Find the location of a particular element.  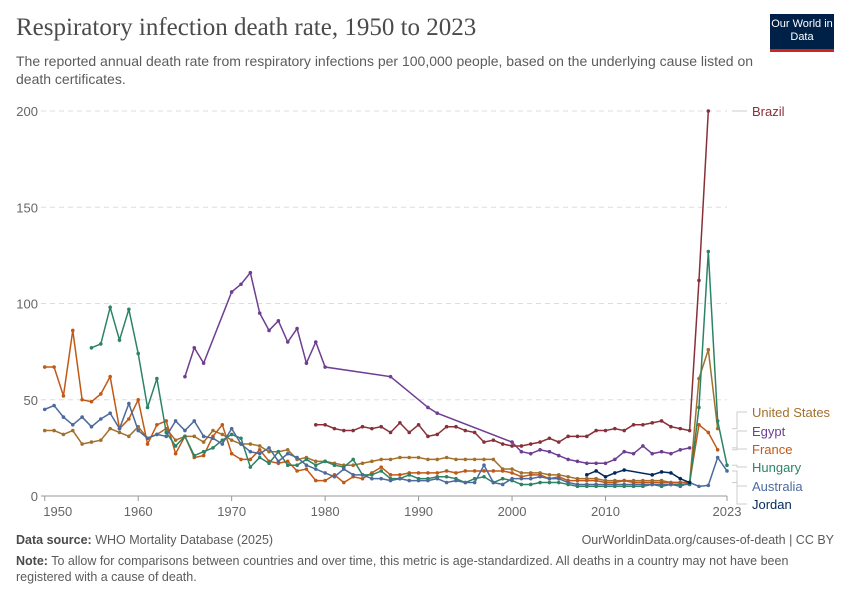

legend-label-france: France is located at coordinates (772, 449).